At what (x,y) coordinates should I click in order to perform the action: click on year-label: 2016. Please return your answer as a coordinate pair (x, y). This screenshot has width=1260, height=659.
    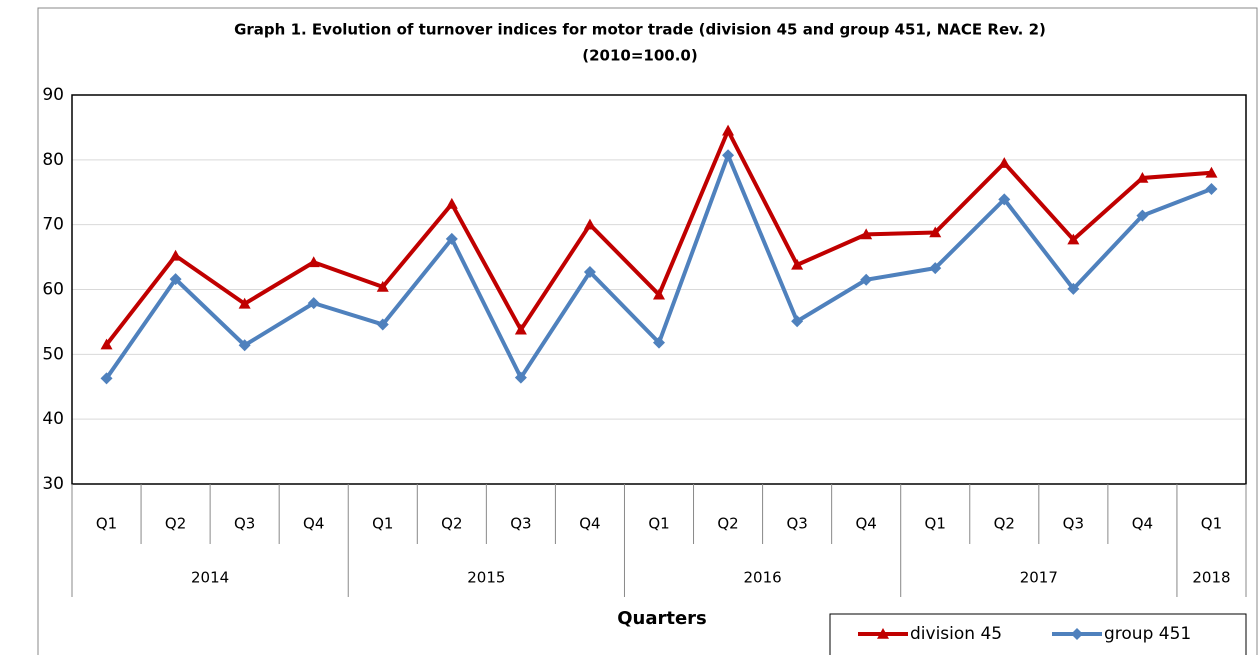
    Looking at the image, I should click on (762, 578).